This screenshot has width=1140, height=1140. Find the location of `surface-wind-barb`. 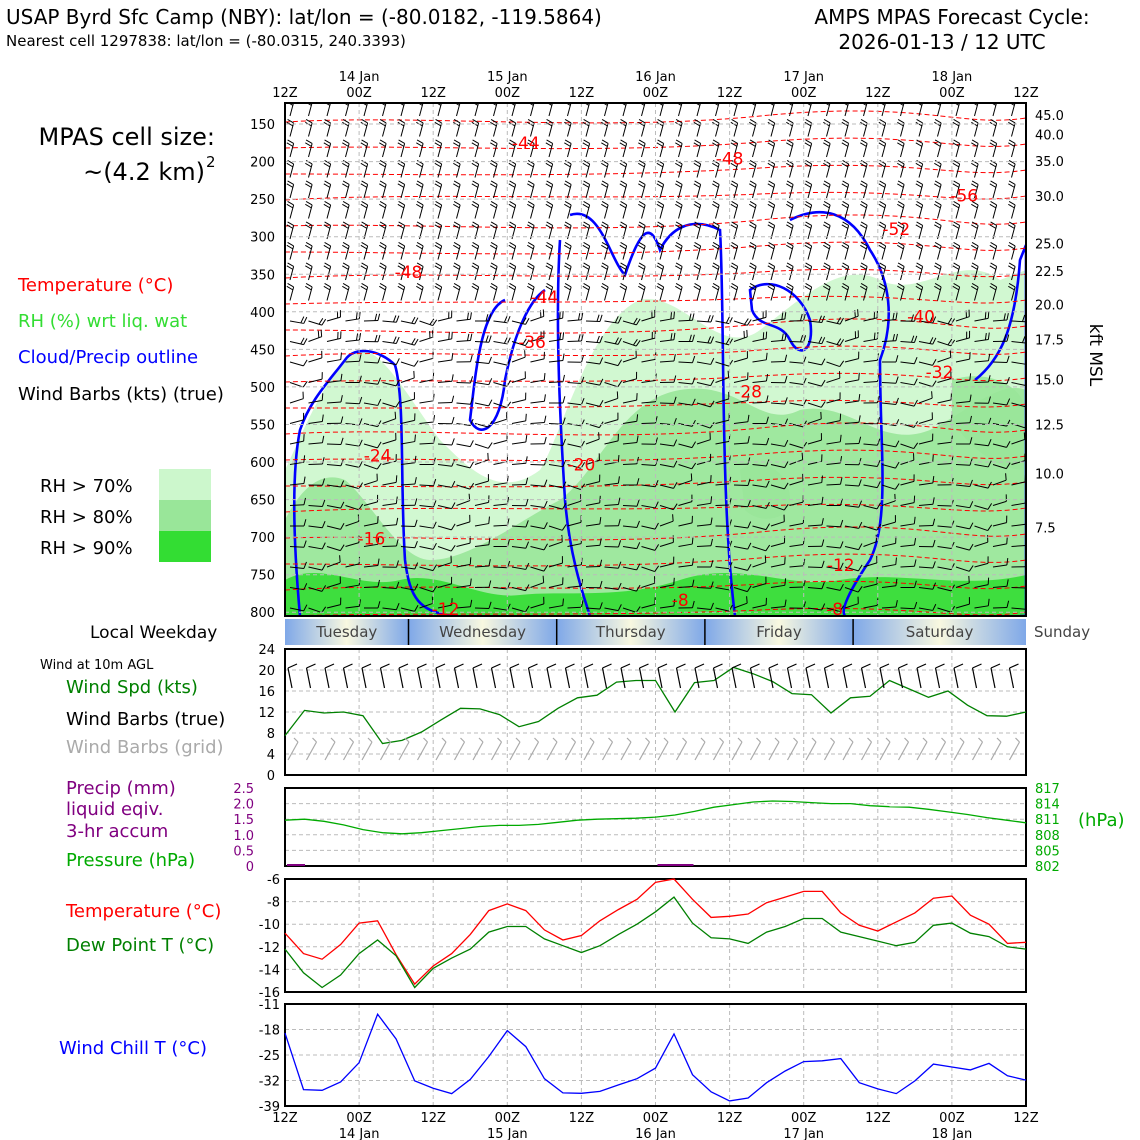

surface-wind-barb is located at coordinates (919, 678).